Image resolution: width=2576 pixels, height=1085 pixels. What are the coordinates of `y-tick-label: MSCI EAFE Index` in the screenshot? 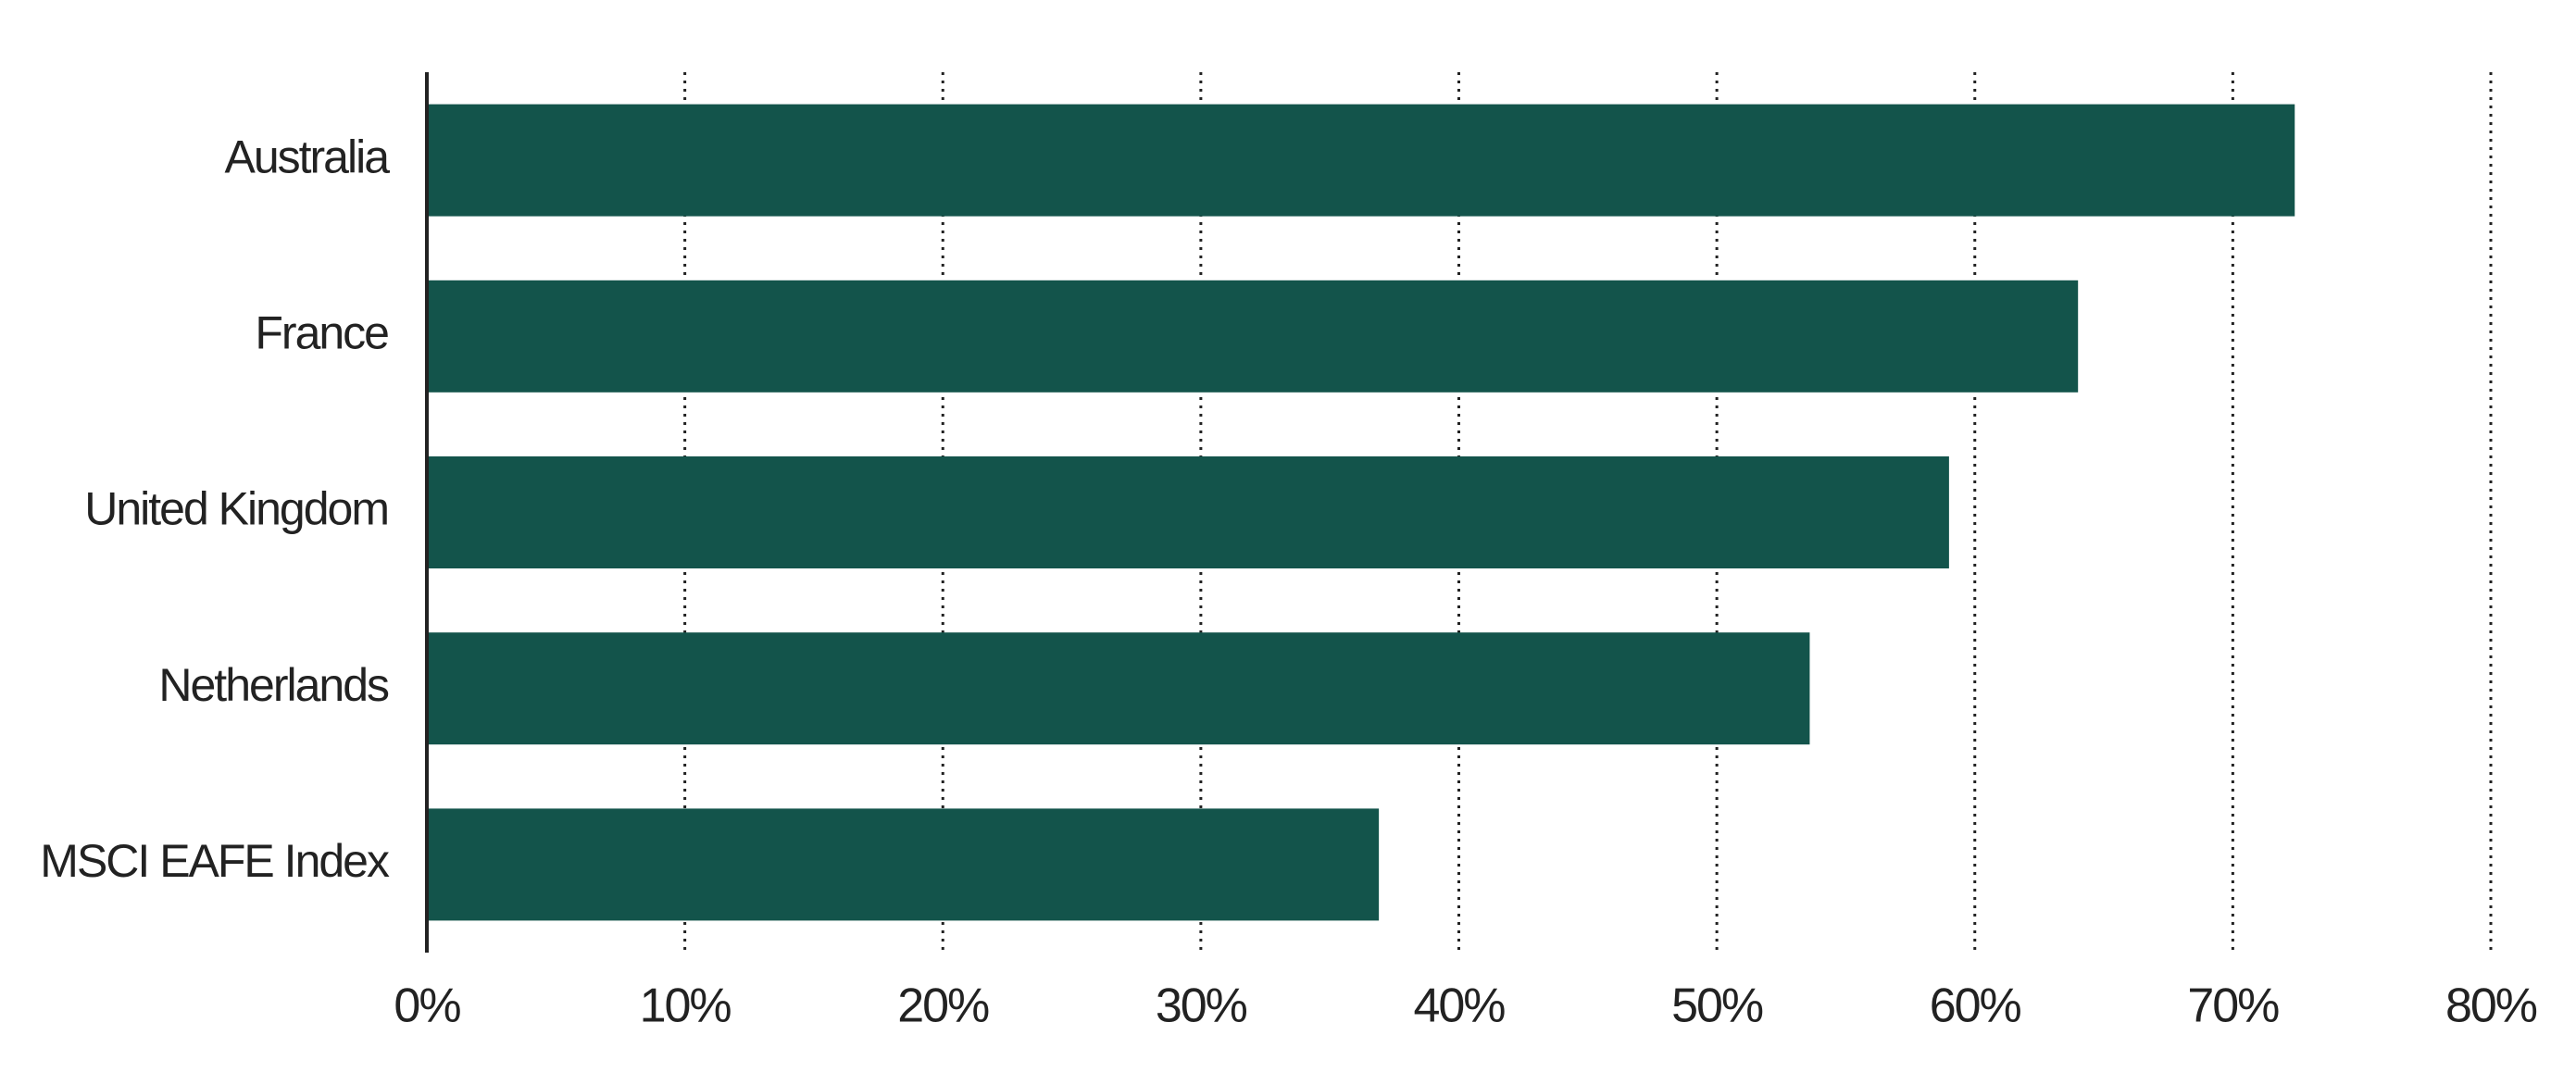 It's located at (215, 861).